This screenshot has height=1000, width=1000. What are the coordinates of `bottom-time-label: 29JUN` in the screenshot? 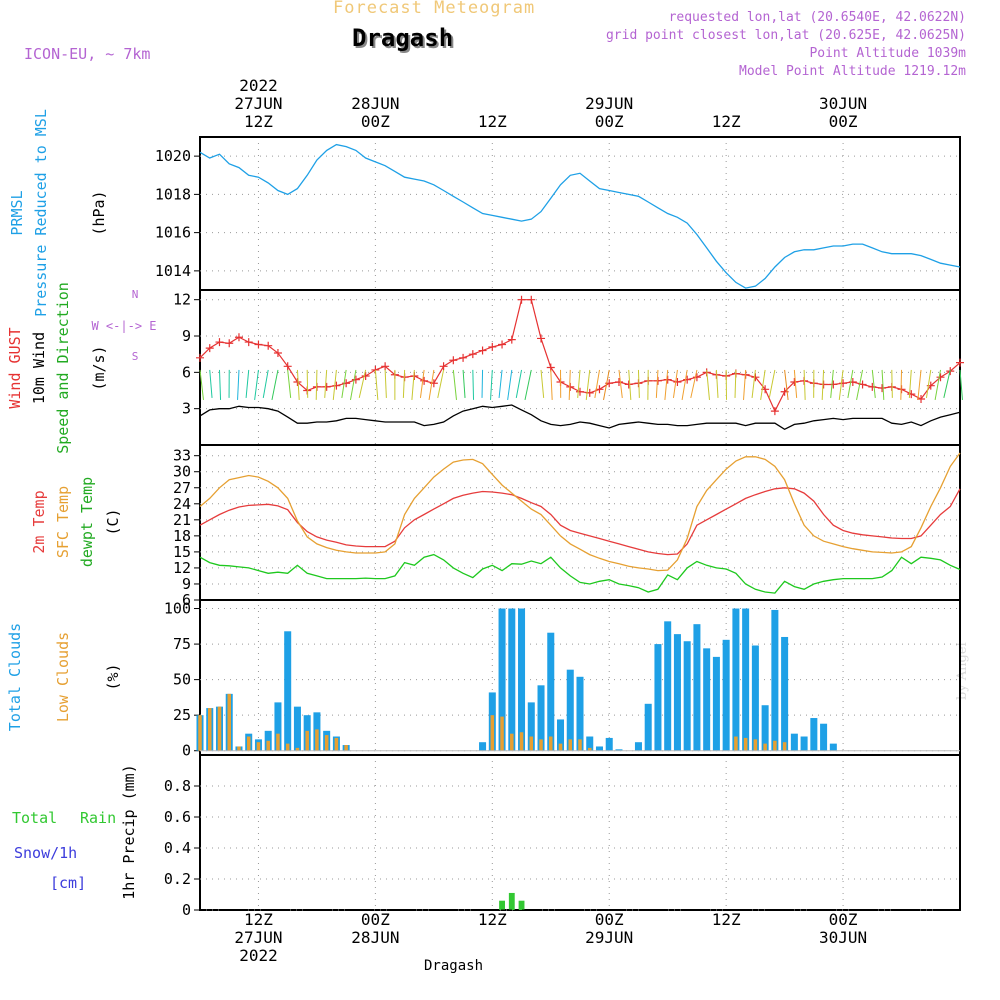 It's located at (609, 937).